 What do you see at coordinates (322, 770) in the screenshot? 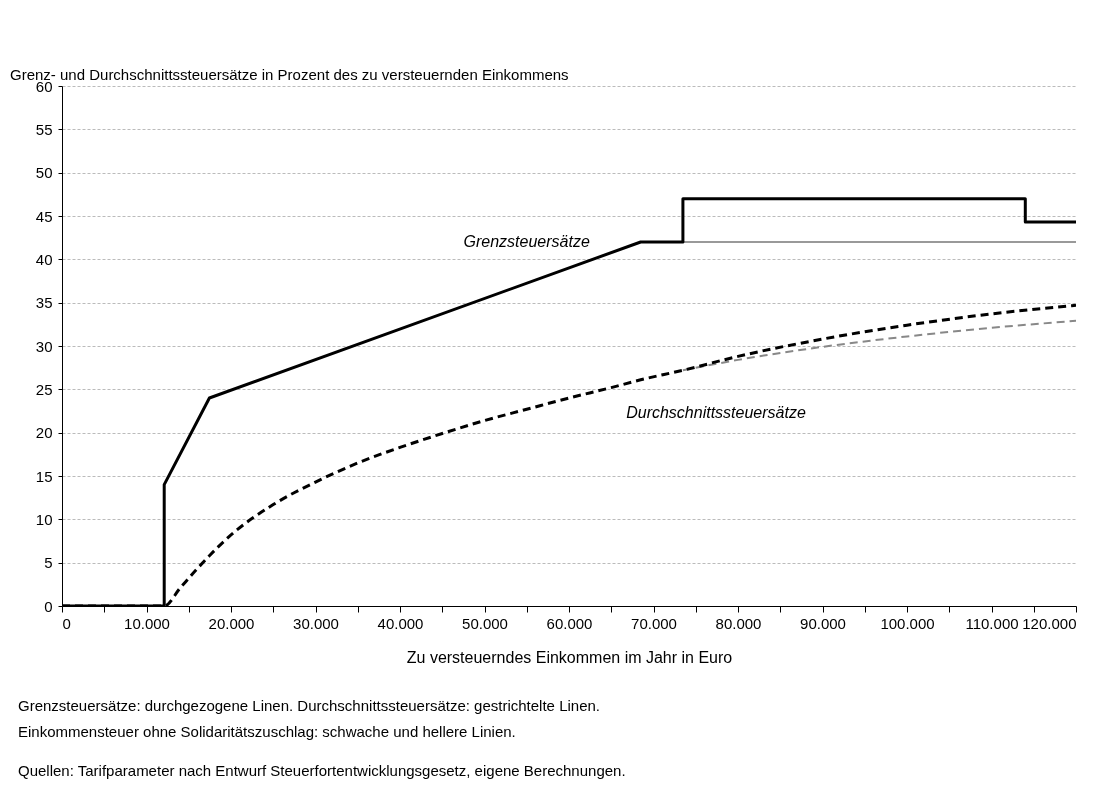
I see `source-note: Quellen: Tarifparameter nach Entwurf Steuerfortentwicklungsgesetz, eigene Berechnungen.` at bounding box center [322, 770].